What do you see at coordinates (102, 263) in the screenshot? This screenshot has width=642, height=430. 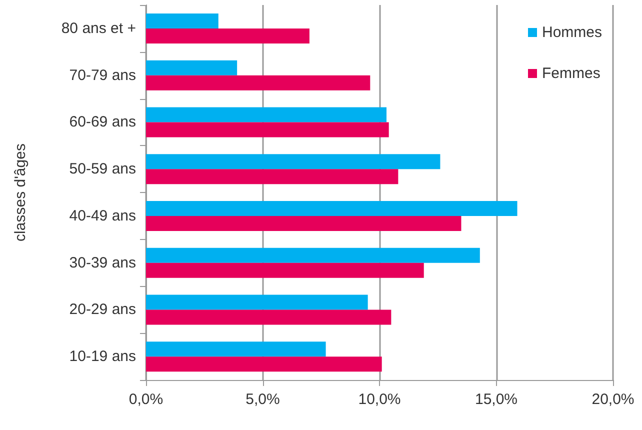 I see `y-tick-label: 30-39 ans` at bounding box center [102, 263].